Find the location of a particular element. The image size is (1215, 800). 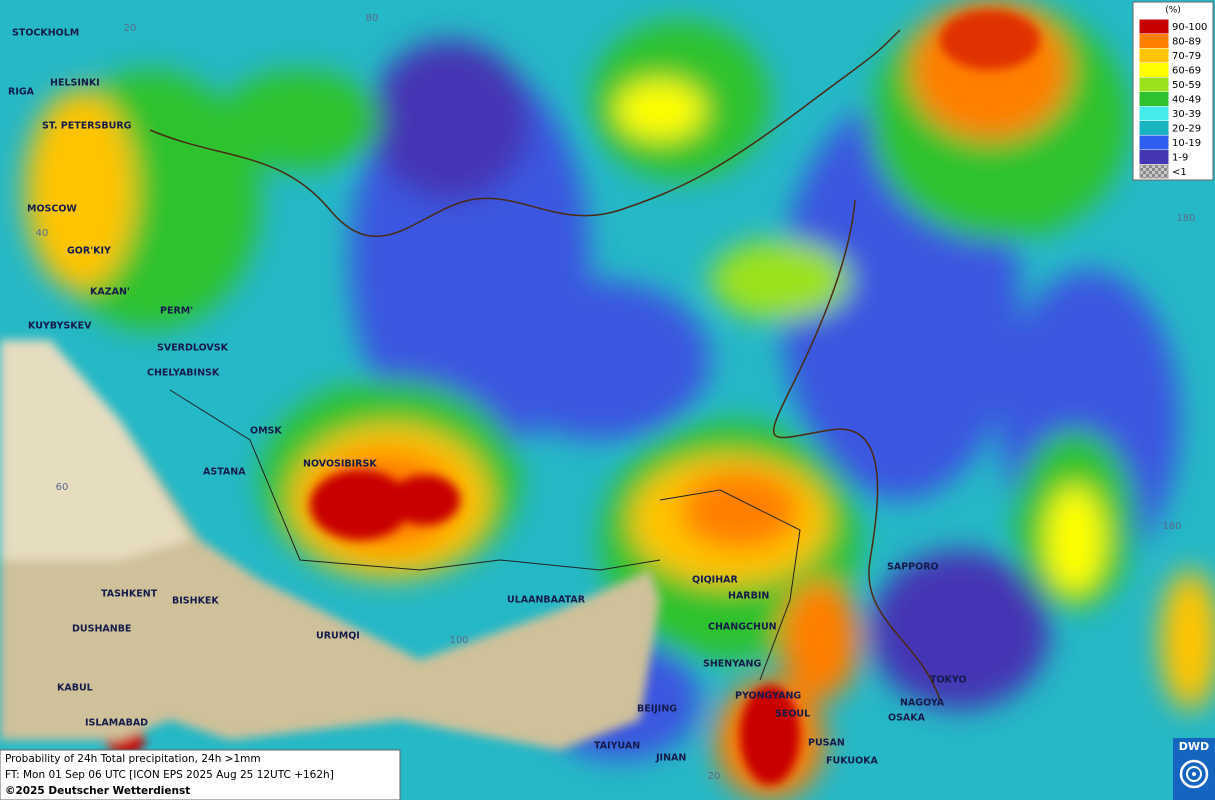

grid-label: 160 is located at coordinates (1171, 526).